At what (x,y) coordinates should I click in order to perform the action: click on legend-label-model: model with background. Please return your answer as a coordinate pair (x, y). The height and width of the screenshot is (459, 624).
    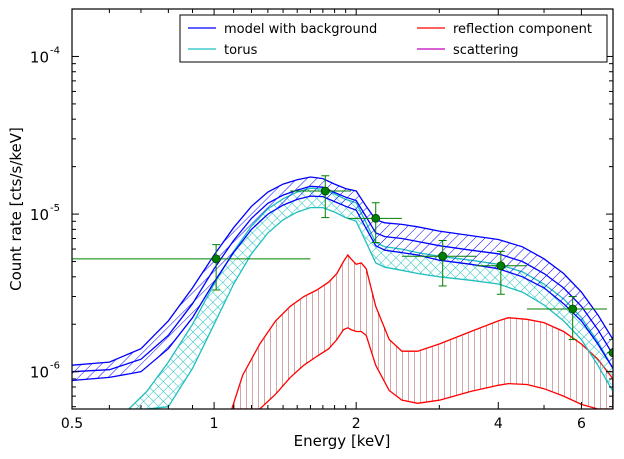
    Looking at the image, I should click on (300, 29).